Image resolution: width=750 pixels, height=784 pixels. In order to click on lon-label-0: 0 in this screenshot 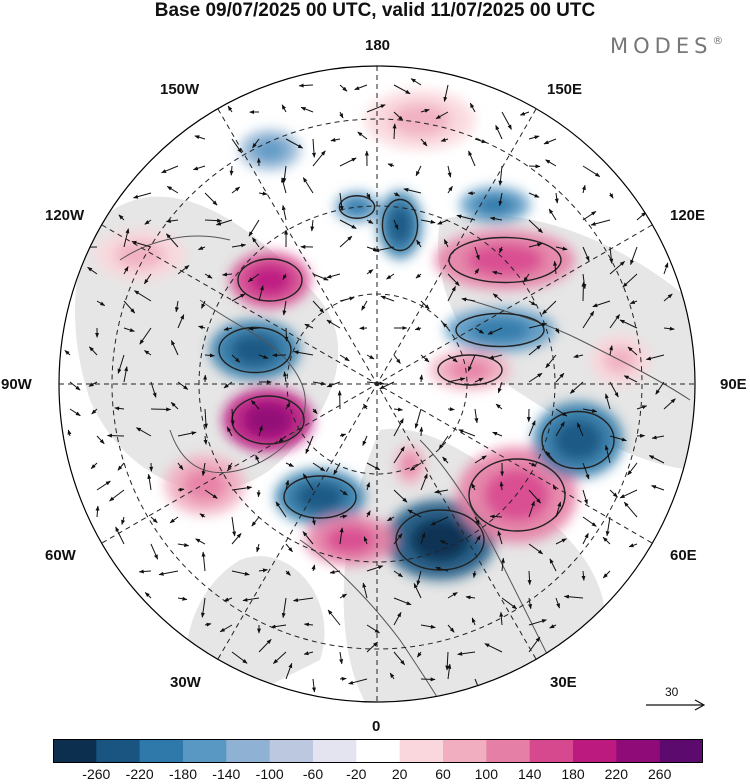, I will do `click(376, 726)`.